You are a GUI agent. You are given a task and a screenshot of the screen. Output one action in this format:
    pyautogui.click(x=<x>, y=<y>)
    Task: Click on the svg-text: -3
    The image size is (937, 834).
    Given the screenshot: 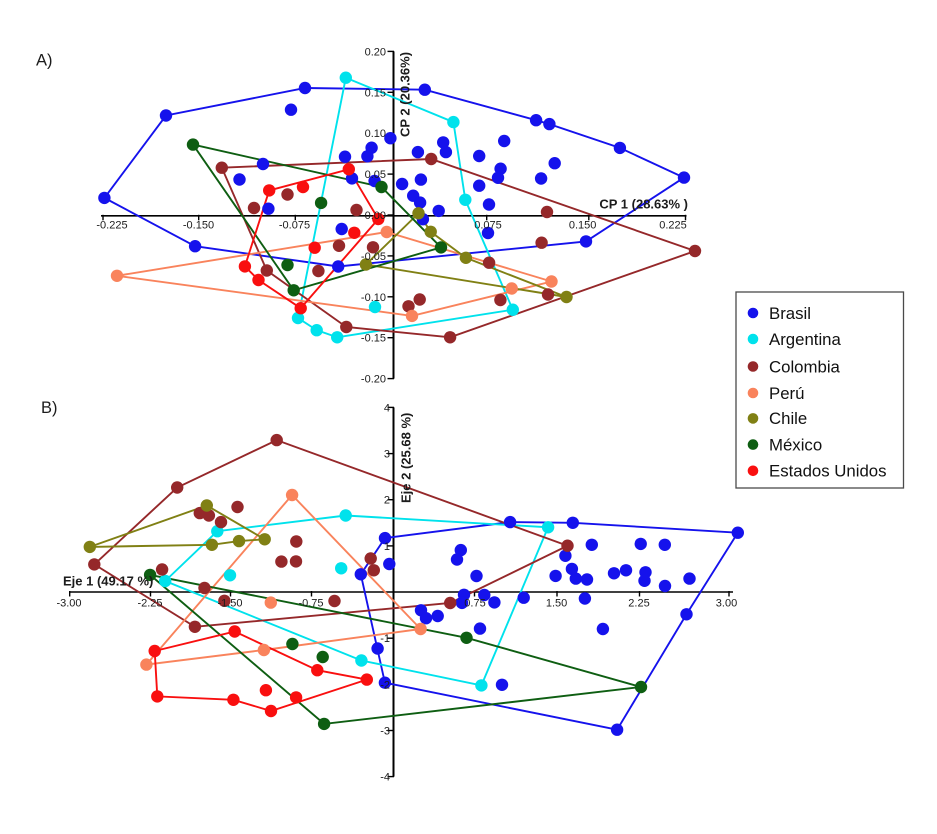 What is the action you would take?
    pyautogui.click(x=385, y=732)
    